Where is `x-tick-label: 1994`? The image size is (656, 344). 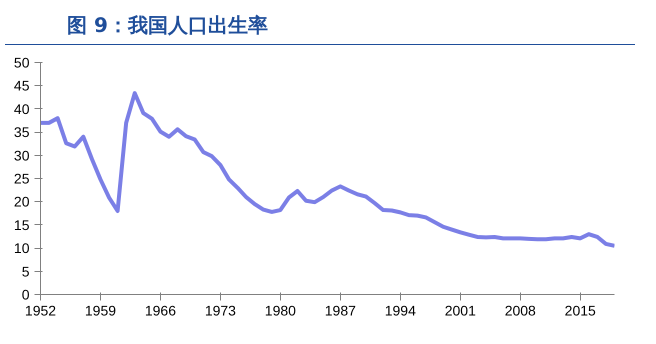 x-tick-label: 1994 is located at coordinates (400, 310).